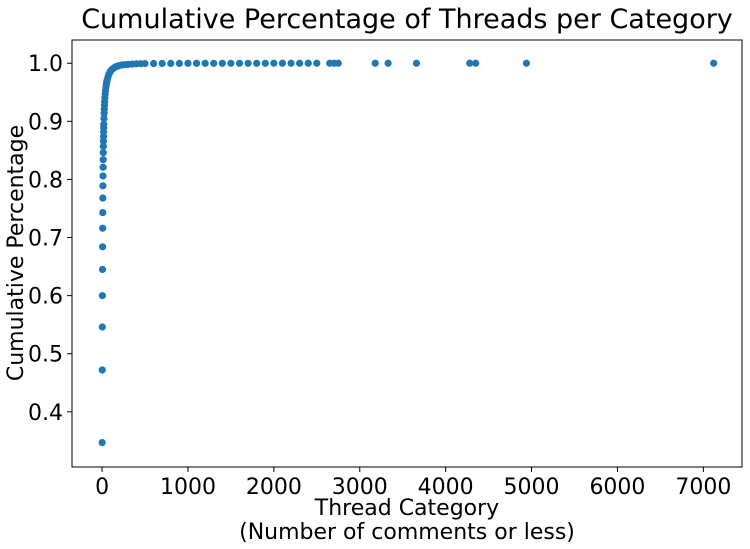 The height and width of the screenshot is (549, 750). I want to click on y-axis-label: Cumulative Percentage, so click(16, 253).